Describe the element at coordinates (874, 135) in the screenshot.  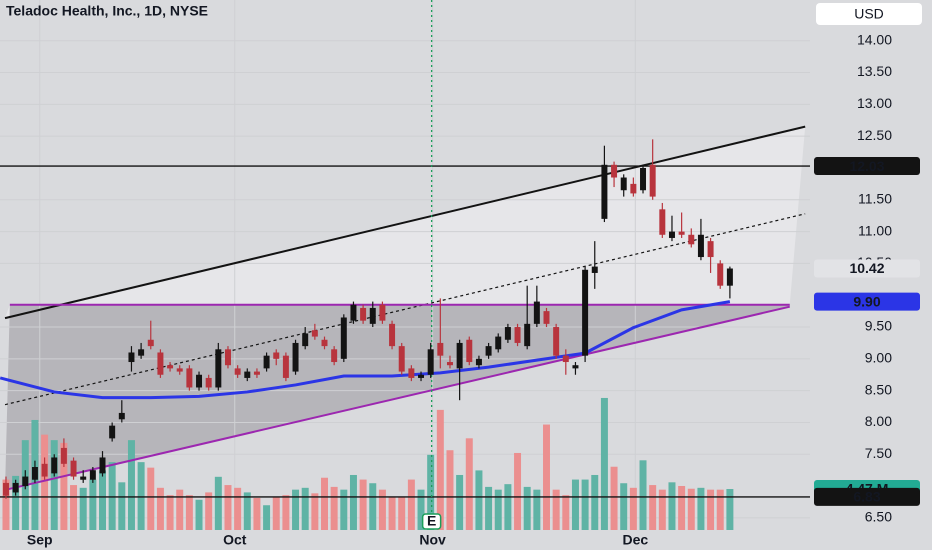
I see `y-tick-label: 12.50` at that location.